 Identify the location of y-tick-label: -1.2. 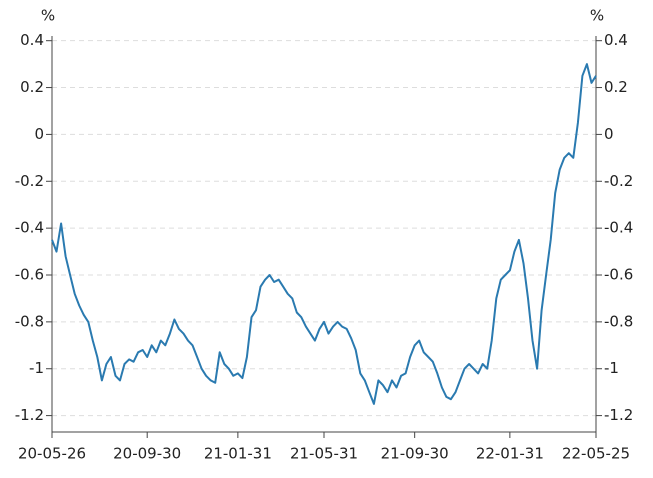
(29, 415).